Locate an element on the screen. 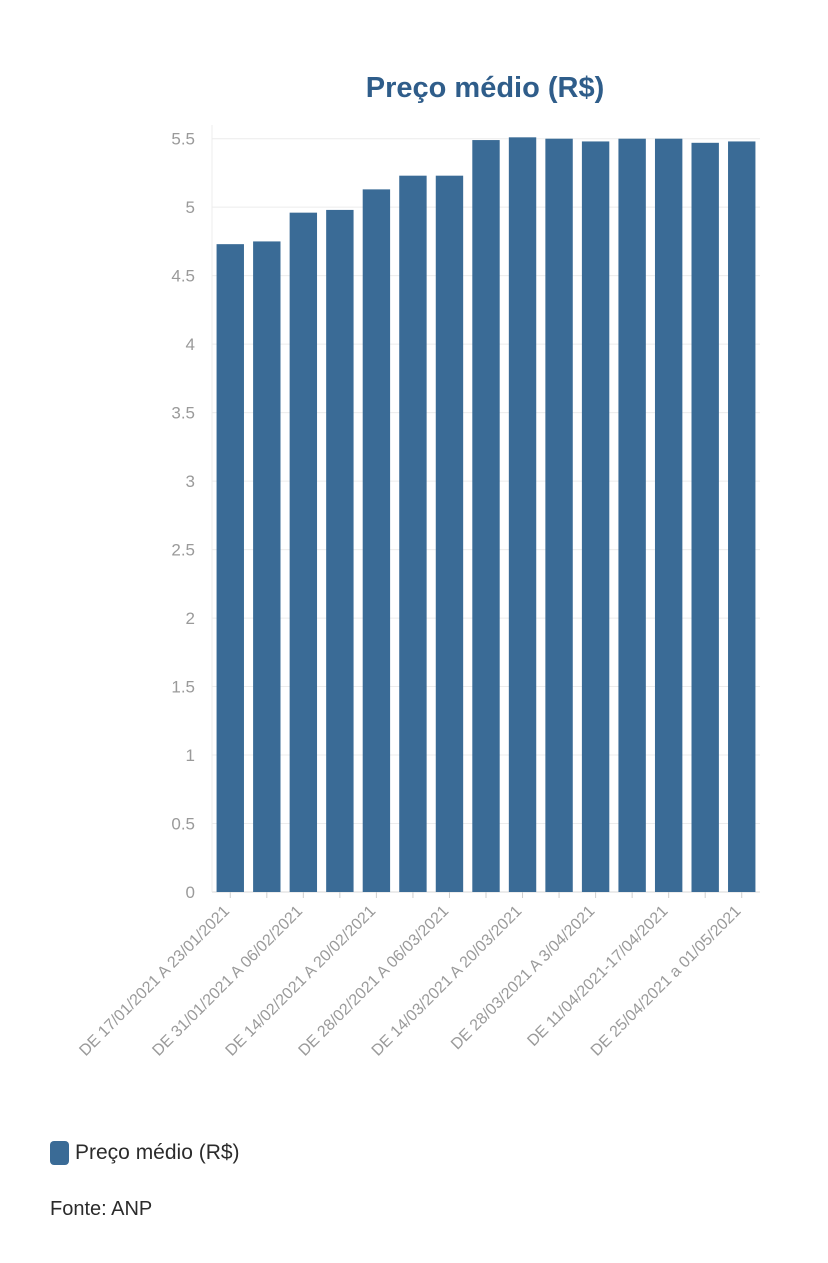 The height and width of the screenshot is (1263, 828). chart-title: Preço médio (R$) is located at coordinates (485, 88).